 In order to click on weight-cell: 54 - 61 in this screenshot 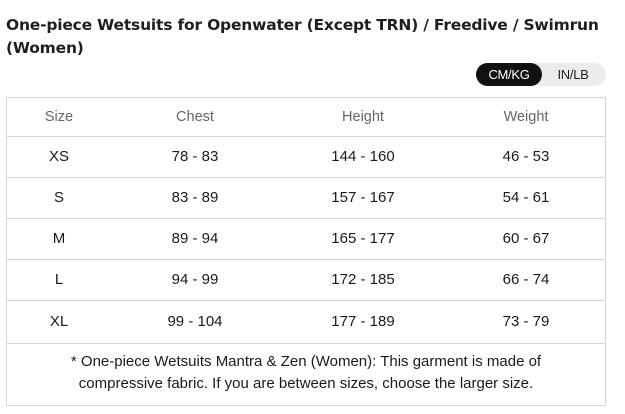, I will do `click(526, 197)`.